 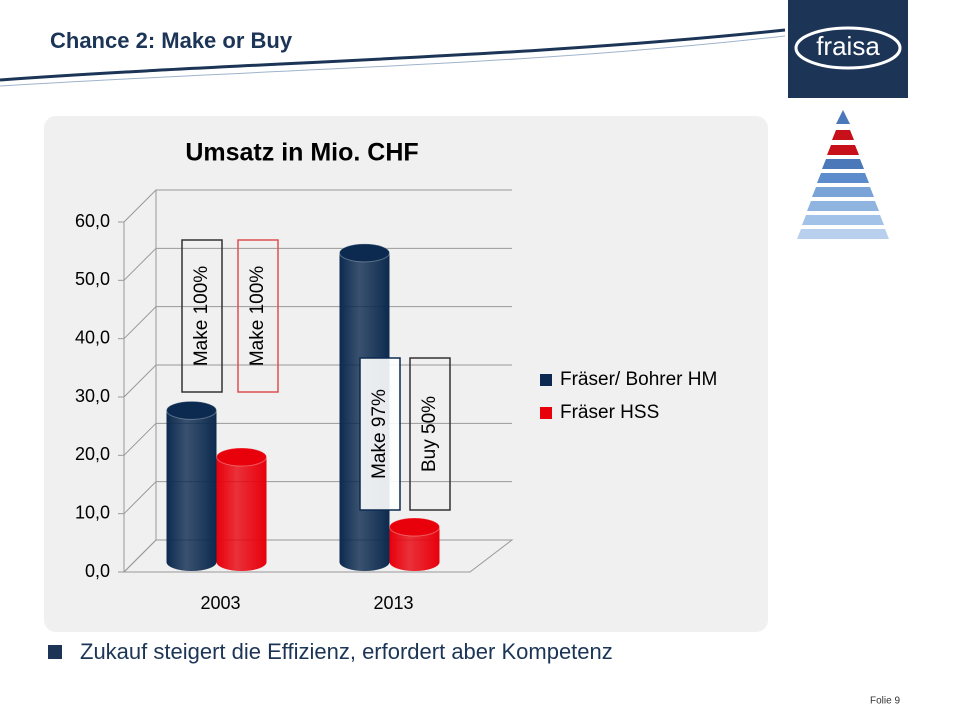 What do you see at coordinates (609, 412) in the screenshot?
I see `legend-label: Fräser HSS` at bounding box center [609, 412].